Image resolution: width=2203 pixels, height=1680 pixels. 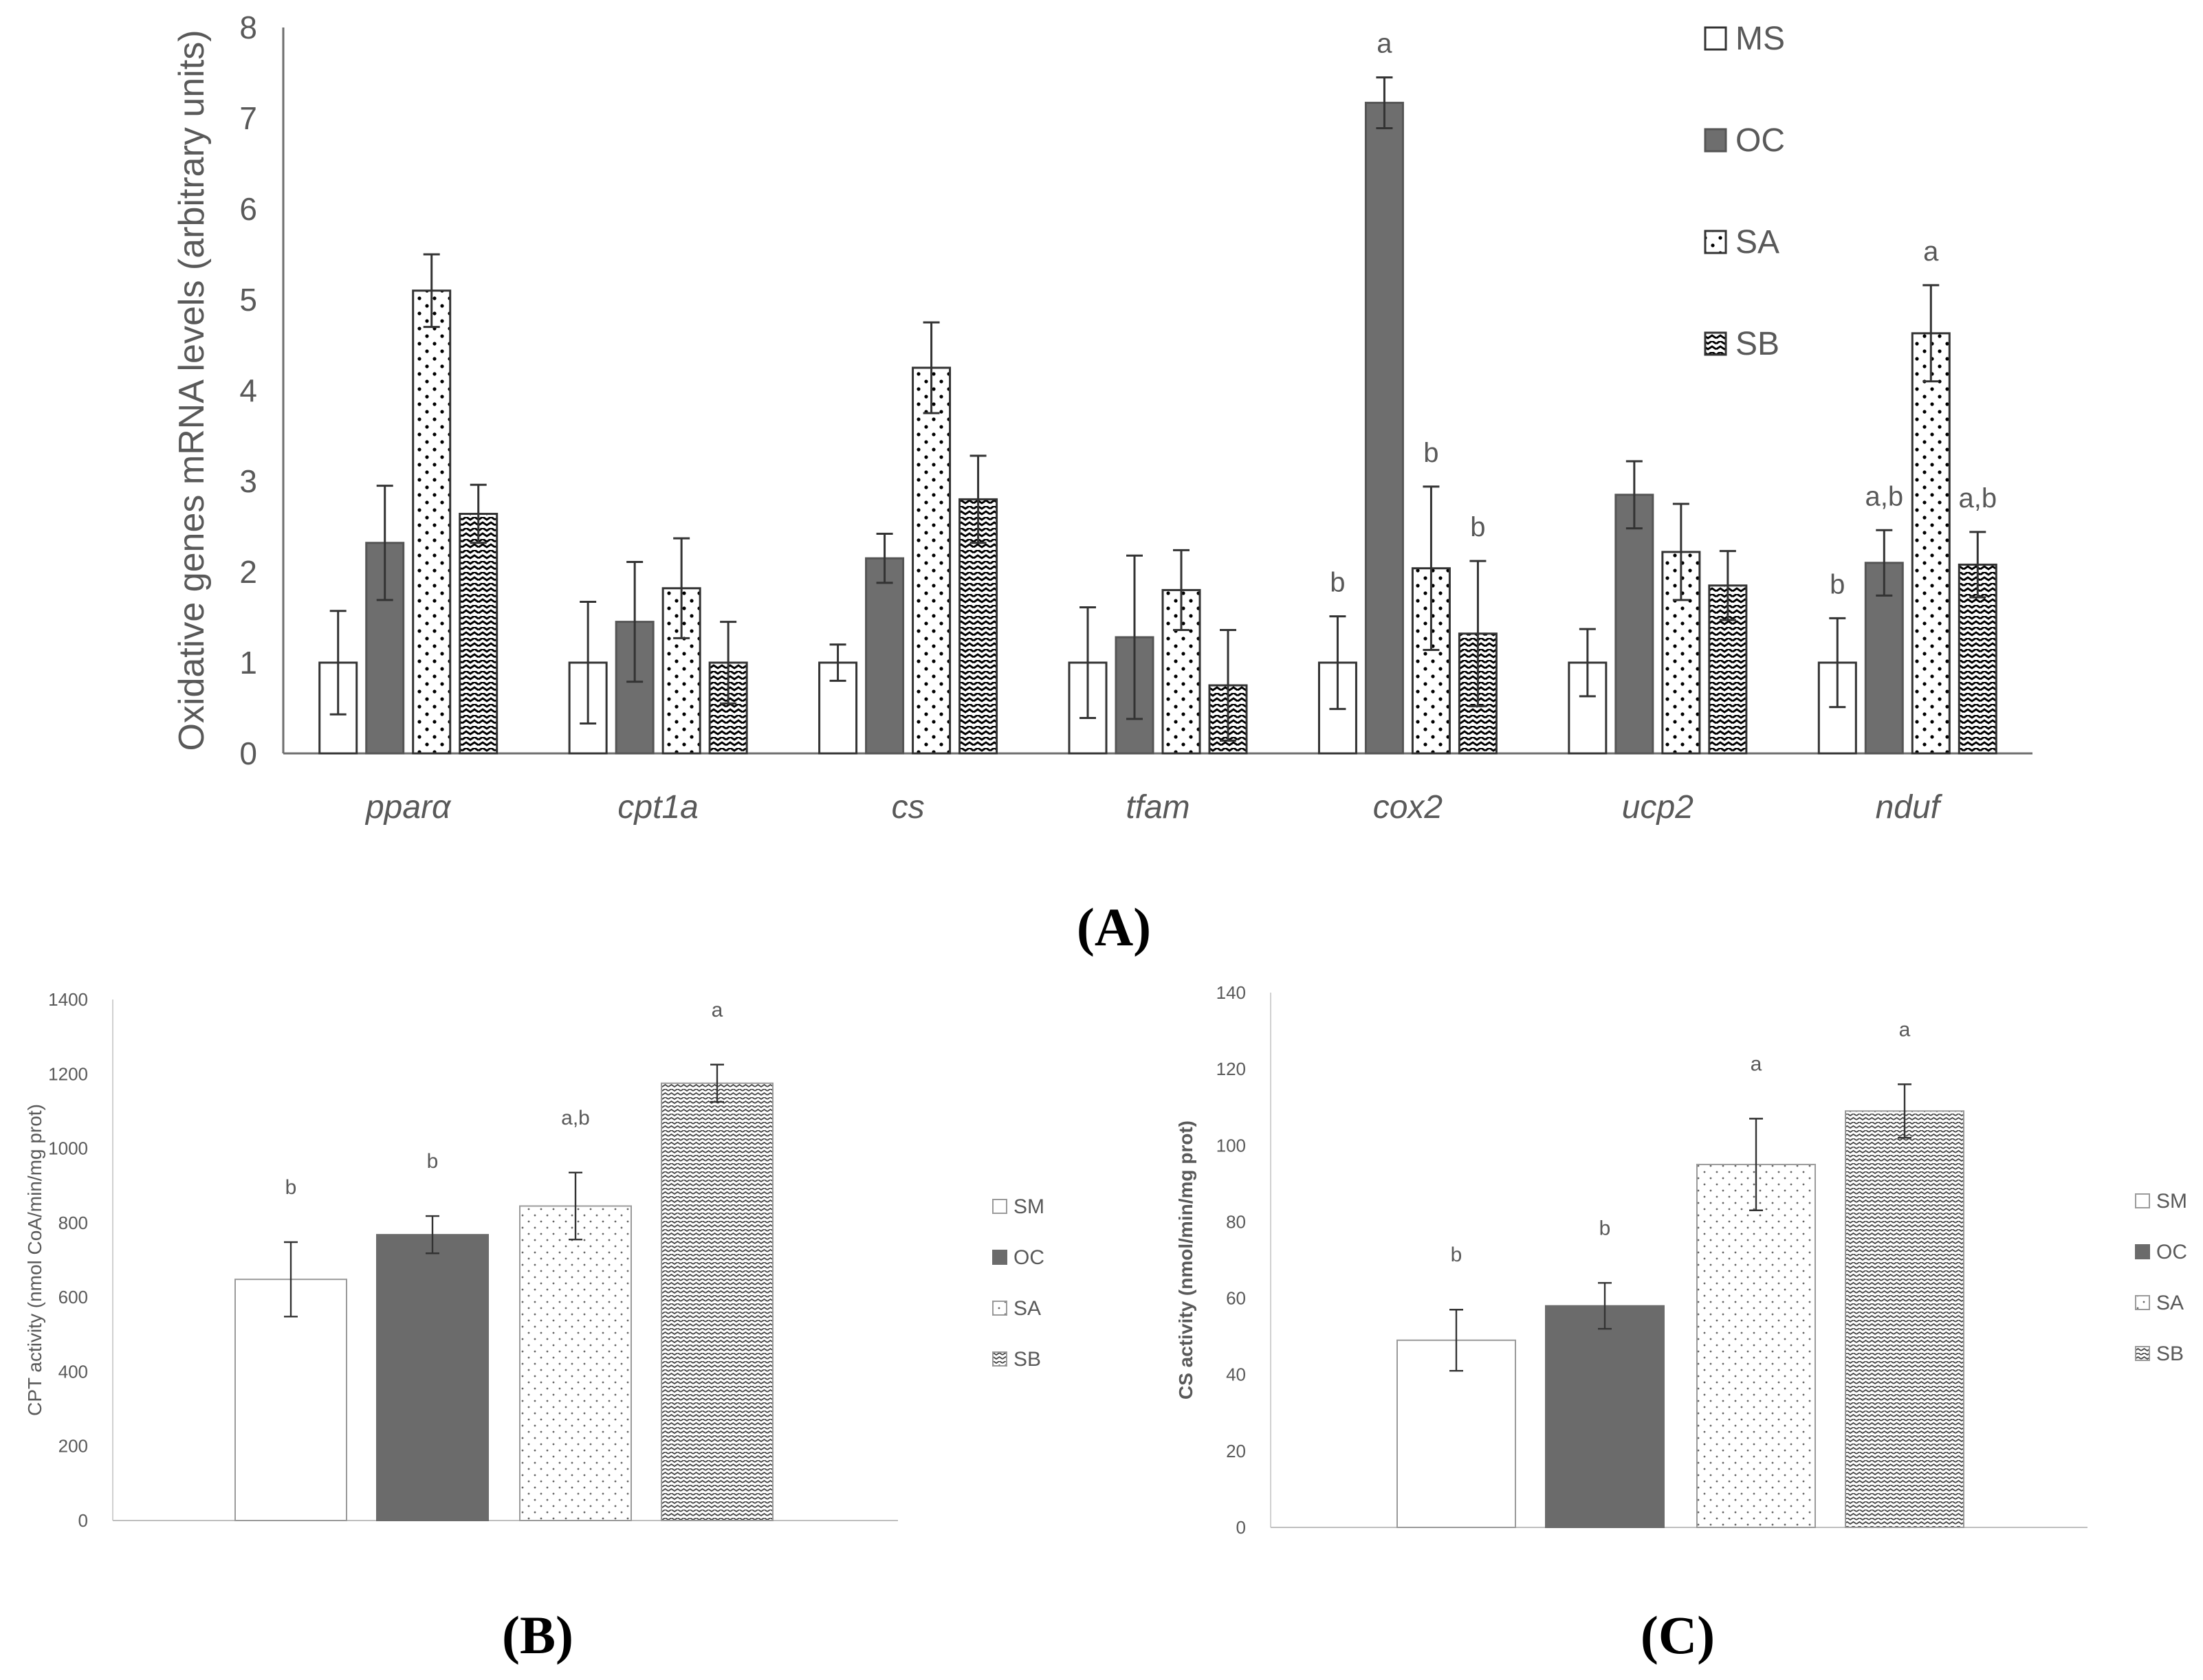 What do you see at coordinates (248, 390) in the screenshot?
I see `y-tick-label-a: 4` at bounding box center [248, 390].